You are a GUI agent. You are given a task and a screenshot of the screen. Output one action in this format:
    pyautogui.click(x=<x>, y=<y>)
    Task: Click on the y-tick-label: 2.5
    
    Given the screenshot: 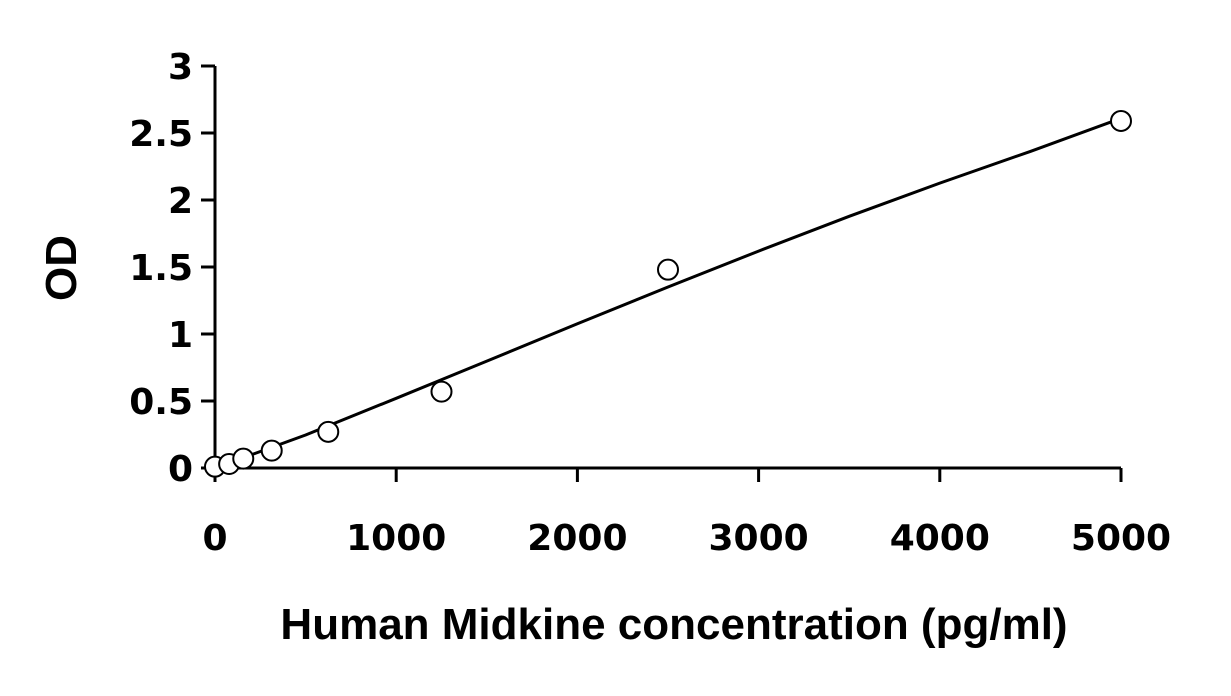 What is the action you would take?
    pyautogui.click(x=161, y=134)
    